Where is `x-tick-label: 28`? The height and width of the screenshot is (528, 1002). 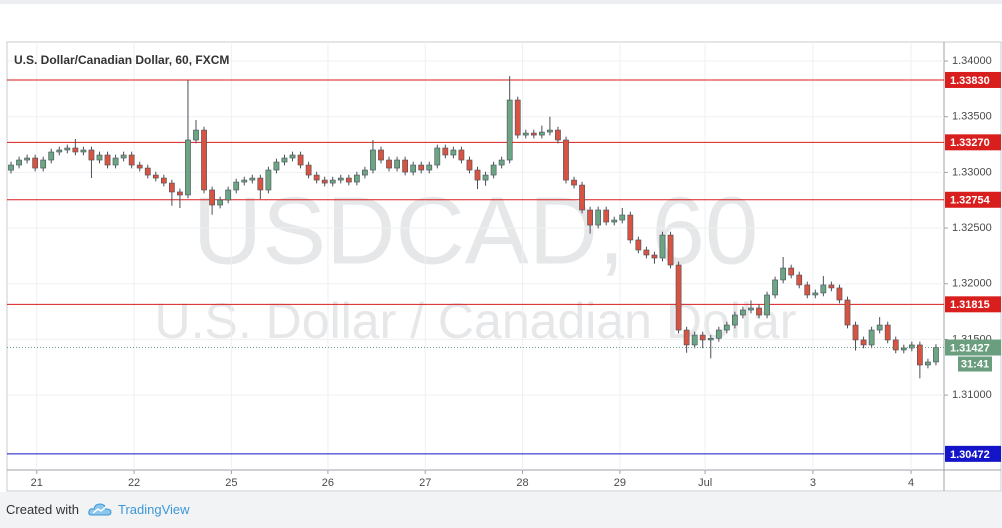
x-tick-label: 28 is located at coordinates (522, 483).